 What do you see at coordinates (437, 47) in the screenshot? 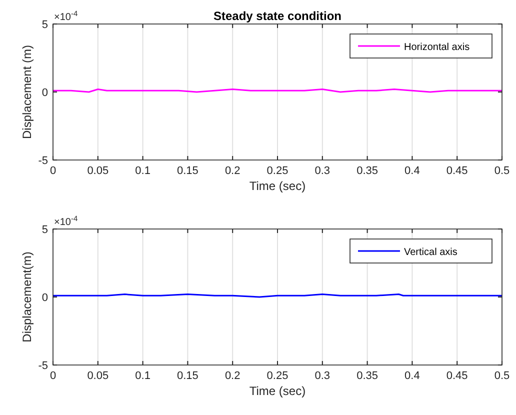
I see `legend-label: Horizontal axis` at bounding box center [437, 47].